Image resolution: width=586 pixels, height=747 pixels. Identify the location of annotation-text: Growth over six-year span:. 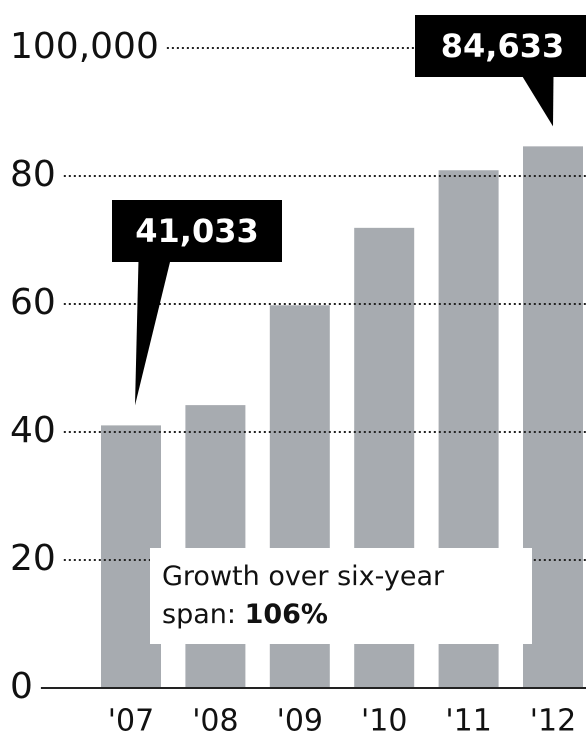
(303, 595).